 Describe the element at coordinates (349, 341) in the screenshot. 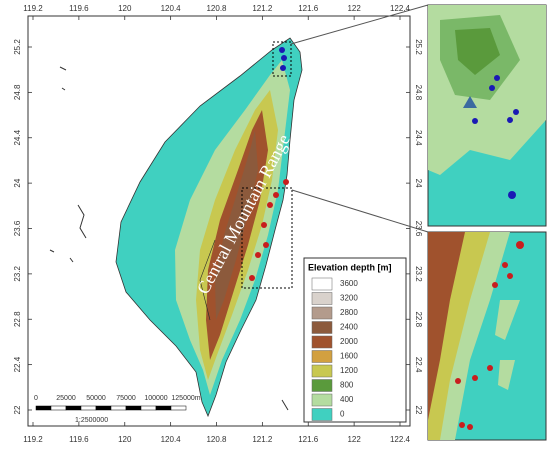

I see `legend-label: 2000` at that location.